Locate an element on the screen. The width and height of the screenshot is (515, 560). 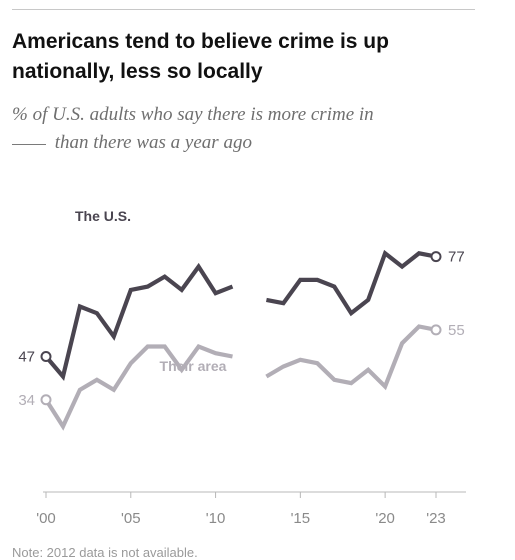
chart-note: Note: 2012 data is not available. is located at coordinates (105, 552).